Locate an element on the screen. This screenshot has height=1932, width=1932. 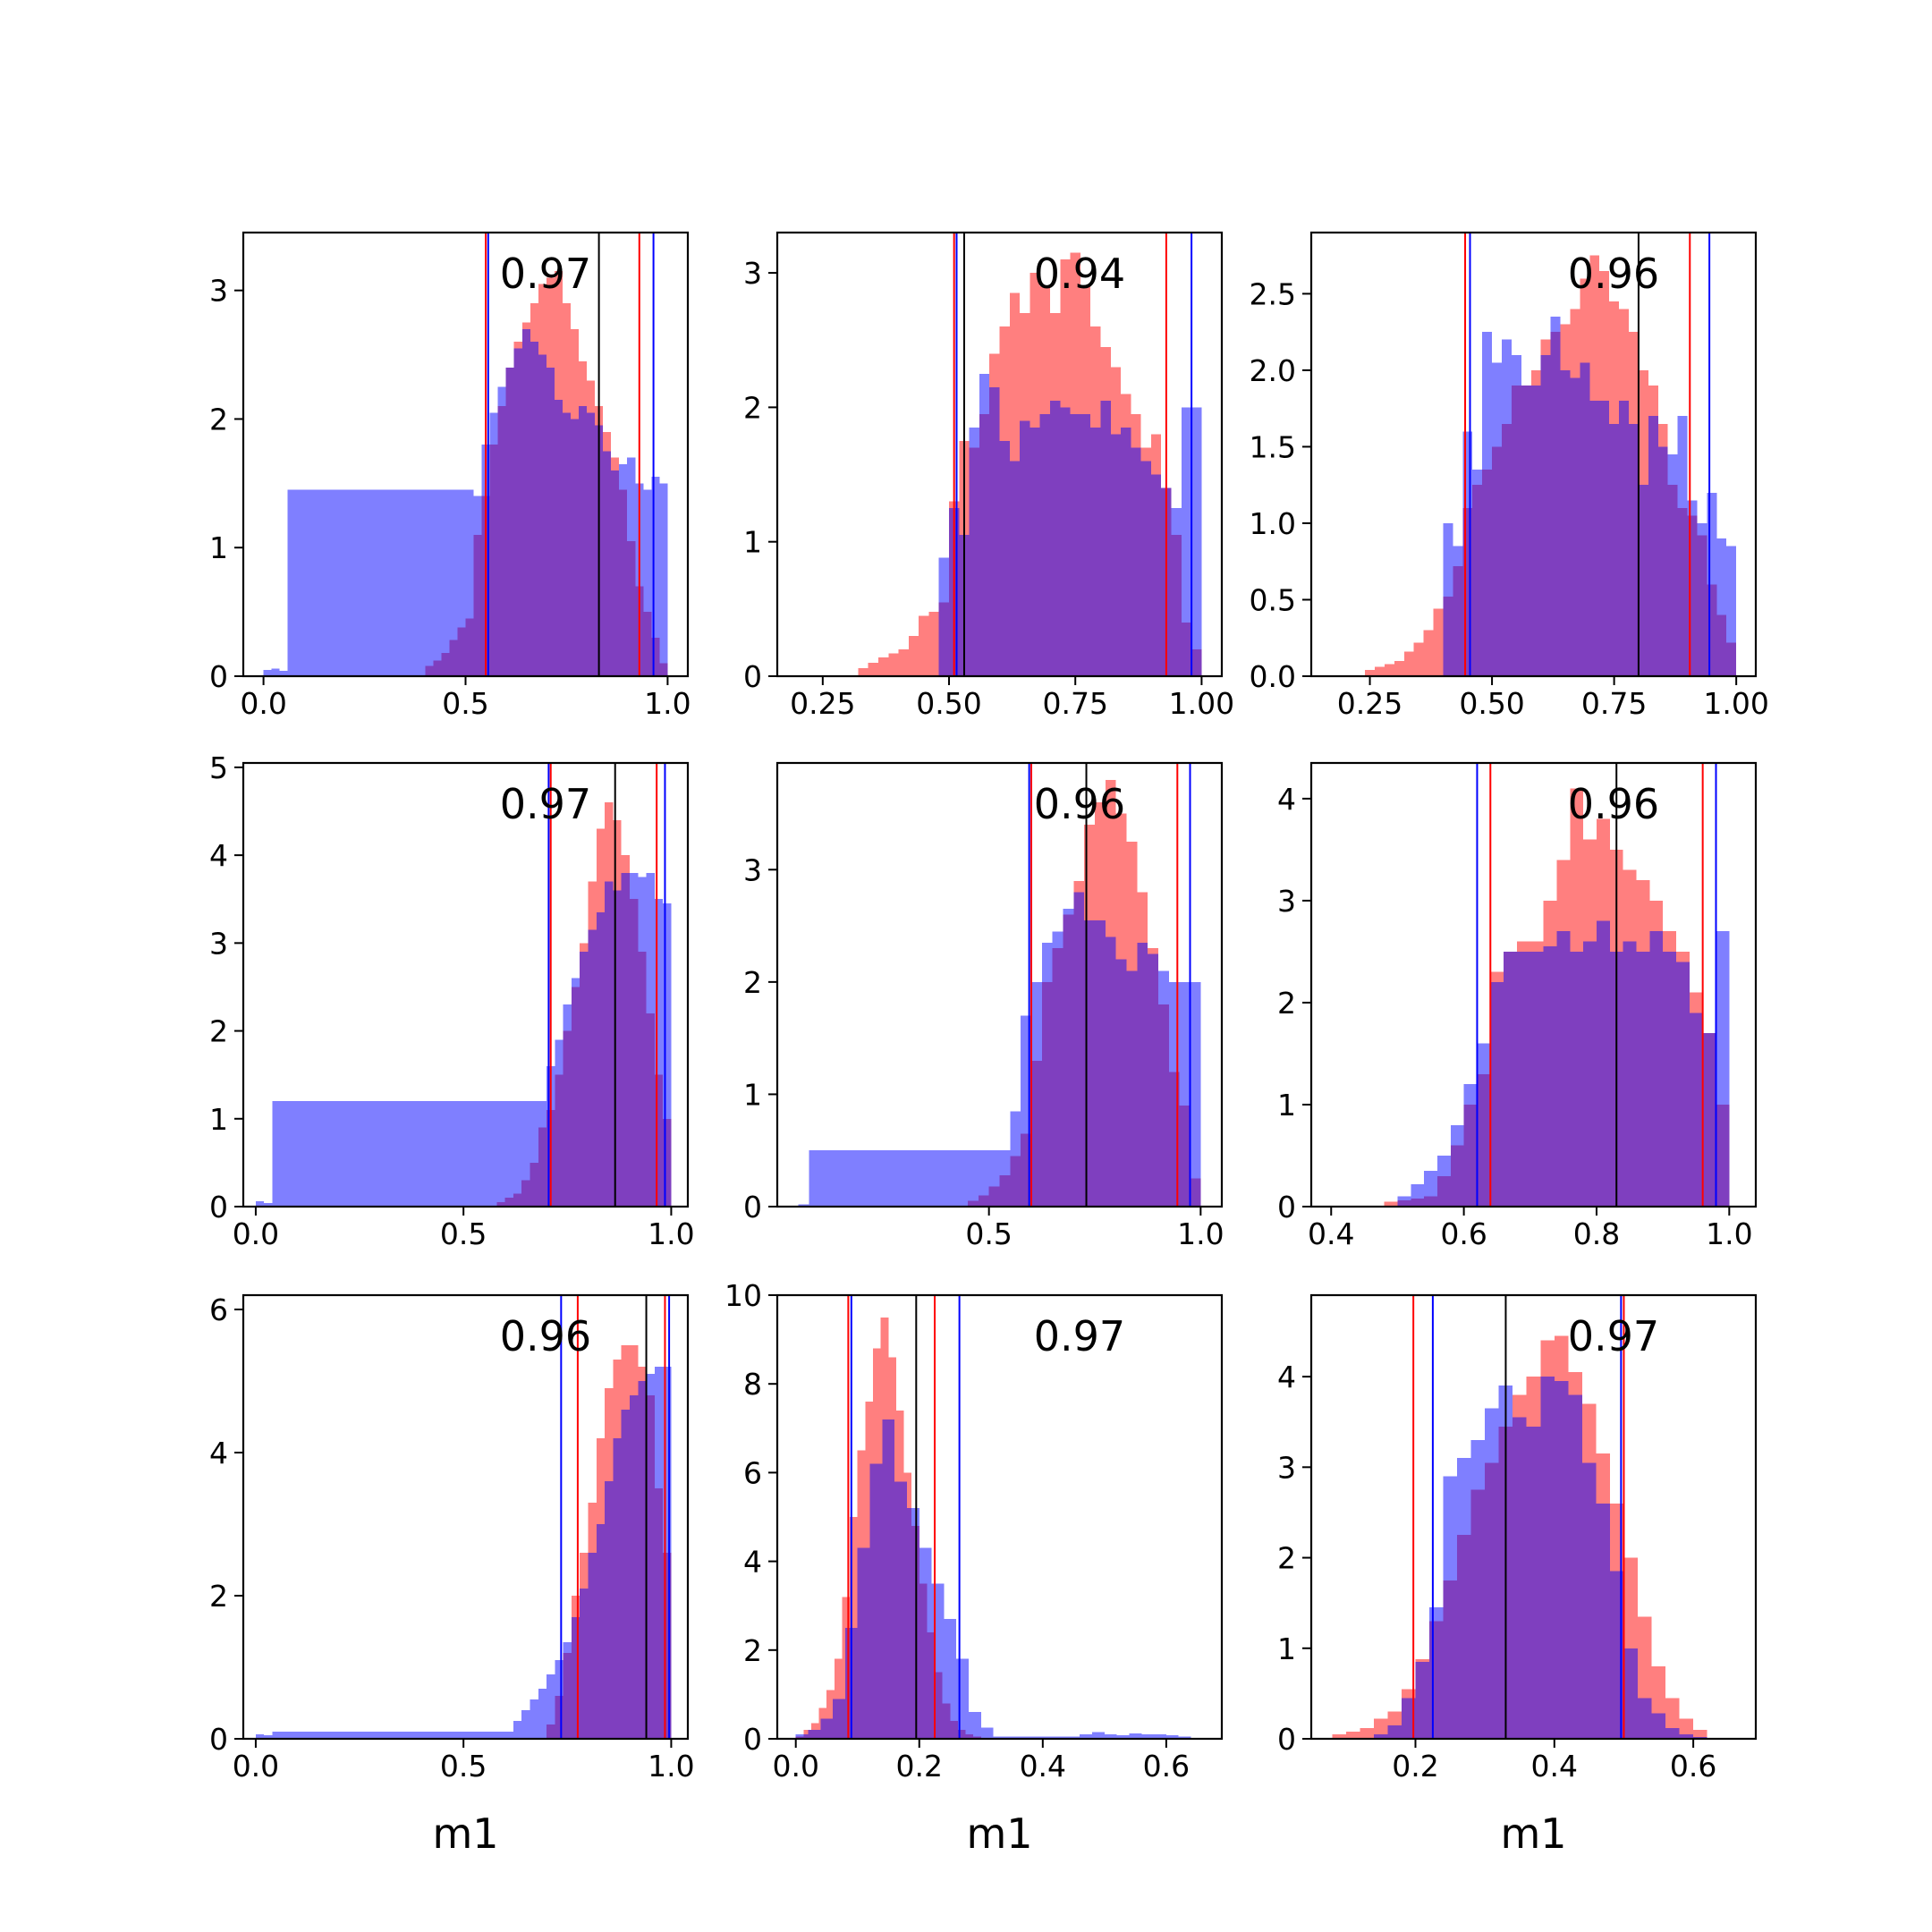
panel-row2-col2: 0.5 1.0 0 1 2 3 0.96 is located at coordinates (983, 1006).